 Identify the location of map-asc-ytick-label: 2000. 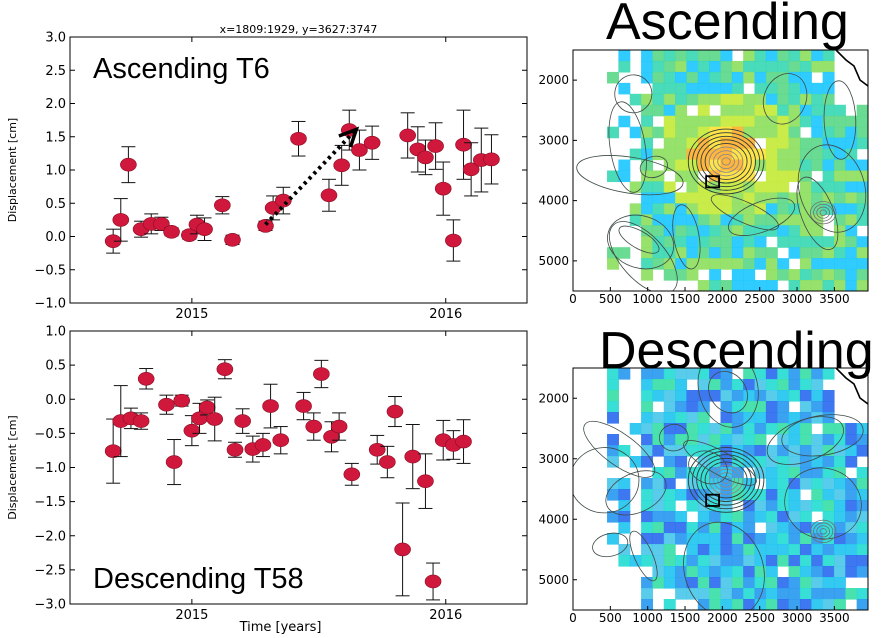
(553, 80).